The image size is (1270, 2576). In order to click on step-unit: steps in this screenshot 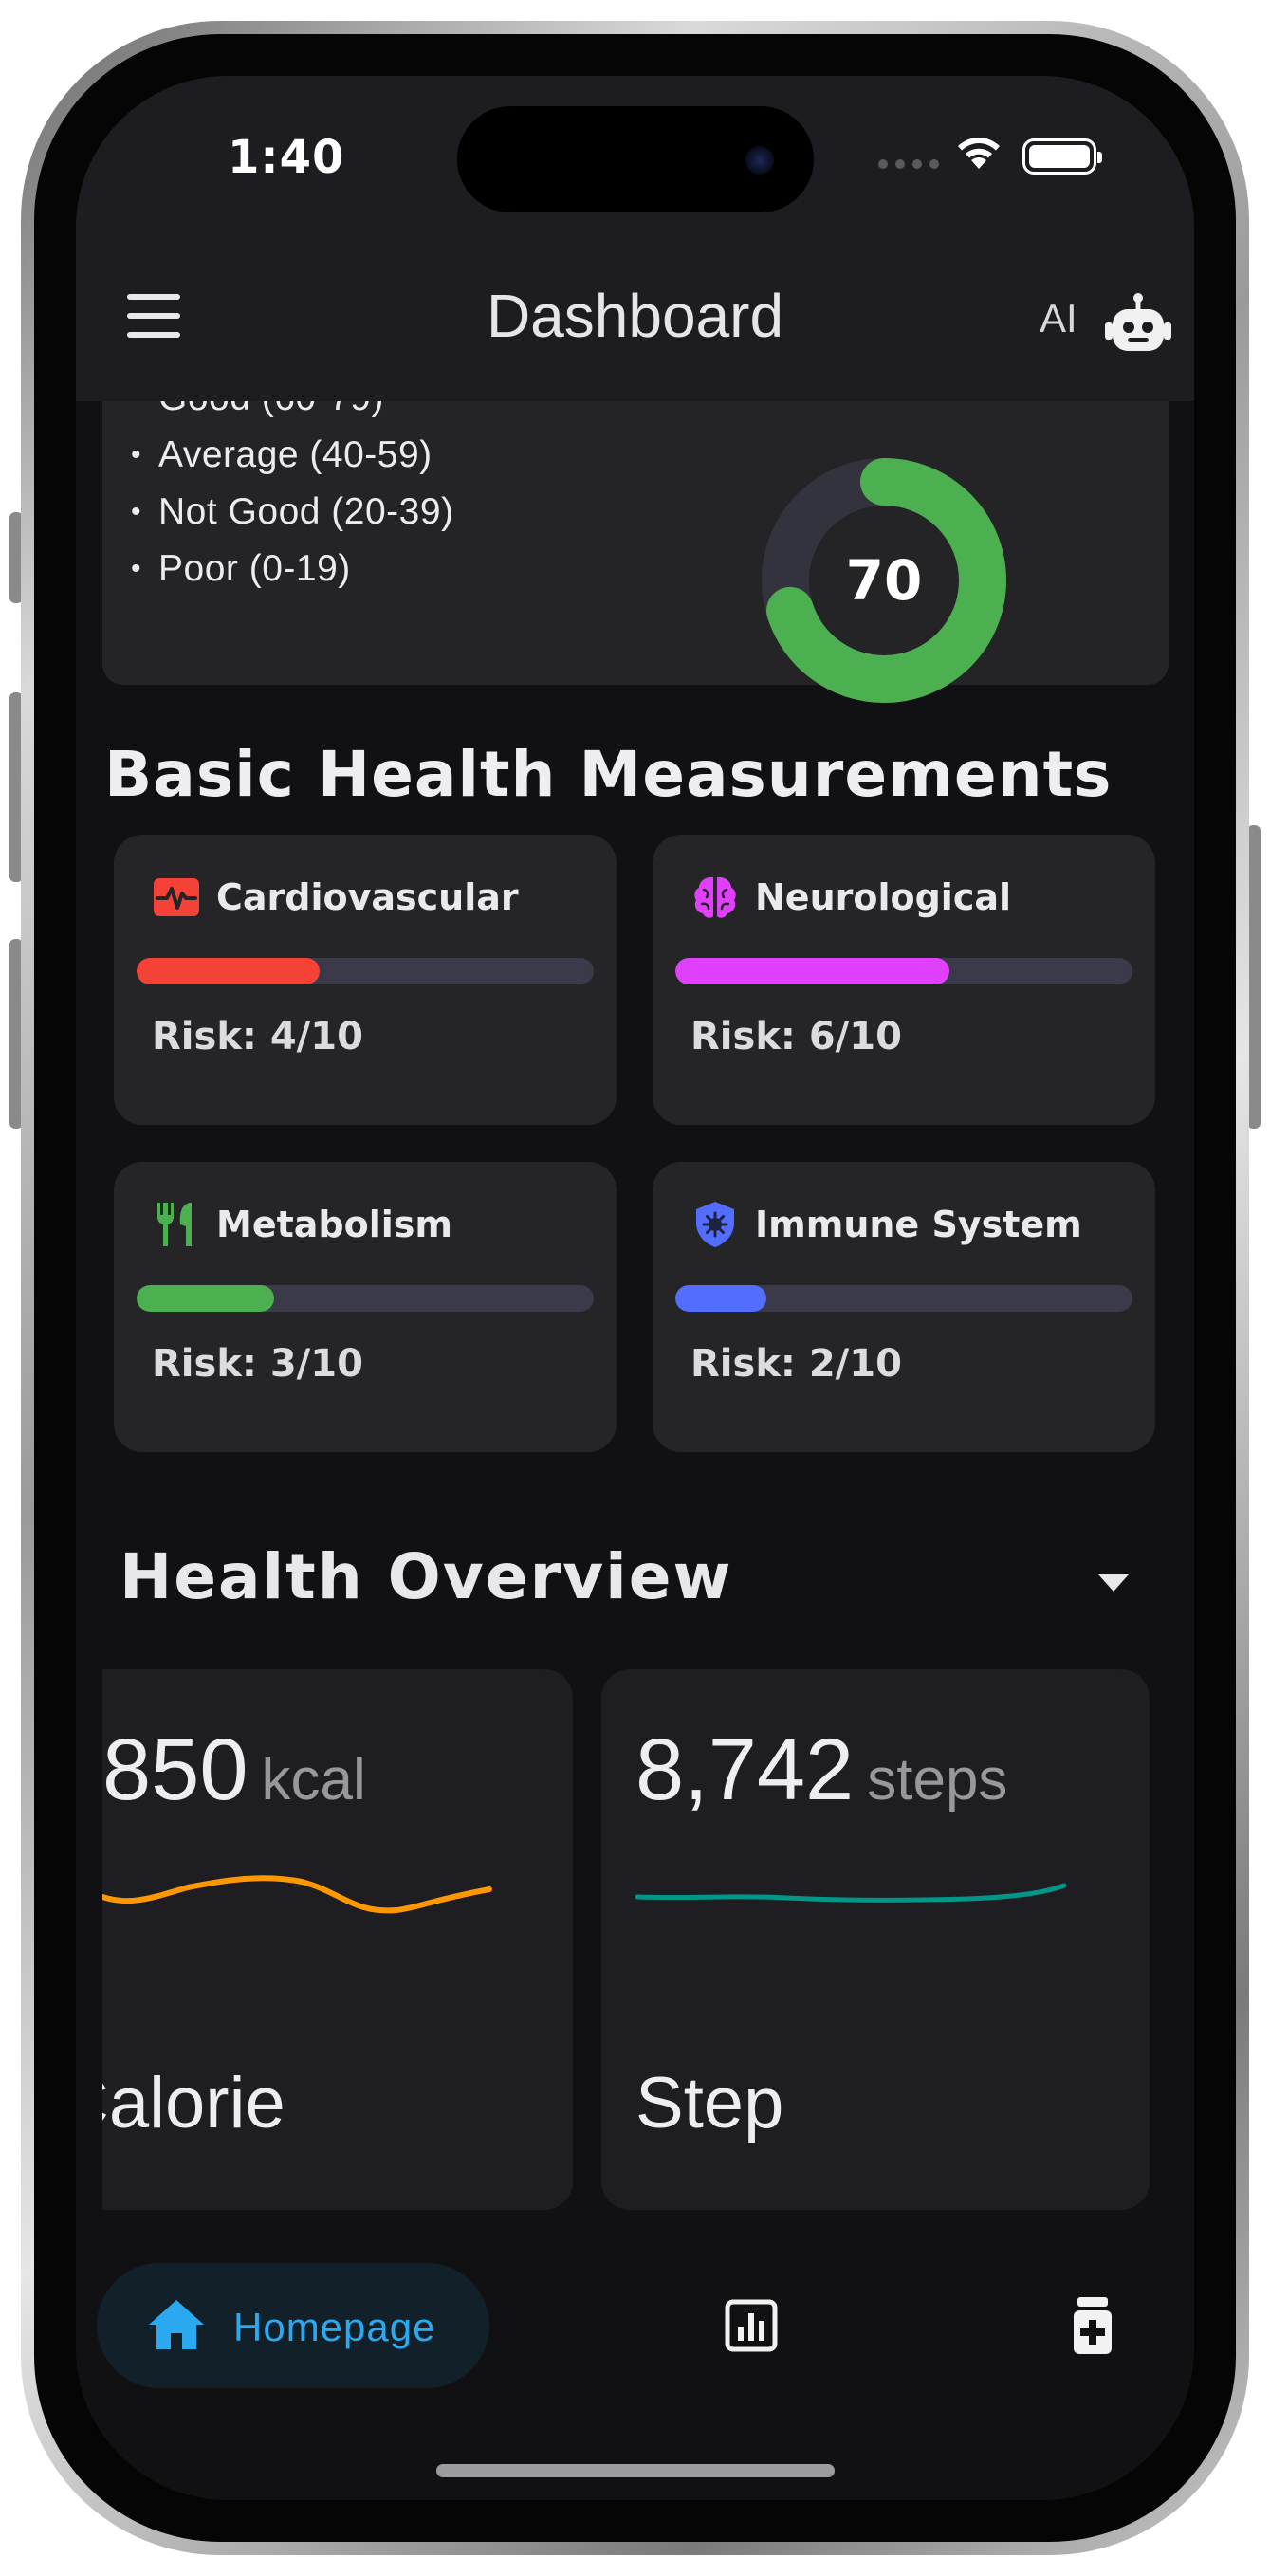, I will do `click(937, 1779)`.